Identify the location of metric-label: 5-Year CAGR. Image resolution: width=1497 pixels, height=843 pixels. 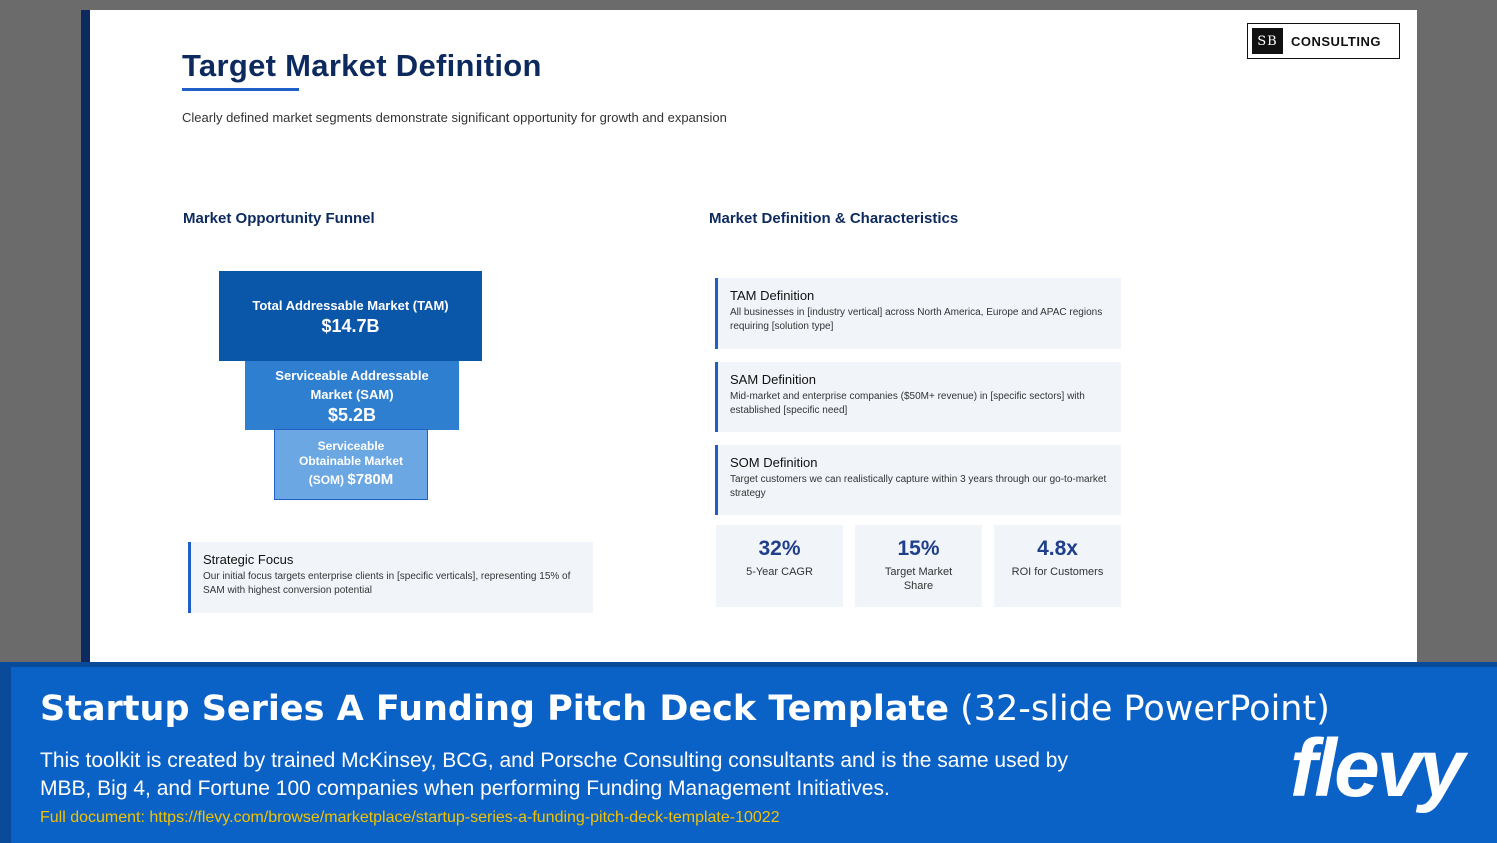
(779, 572).